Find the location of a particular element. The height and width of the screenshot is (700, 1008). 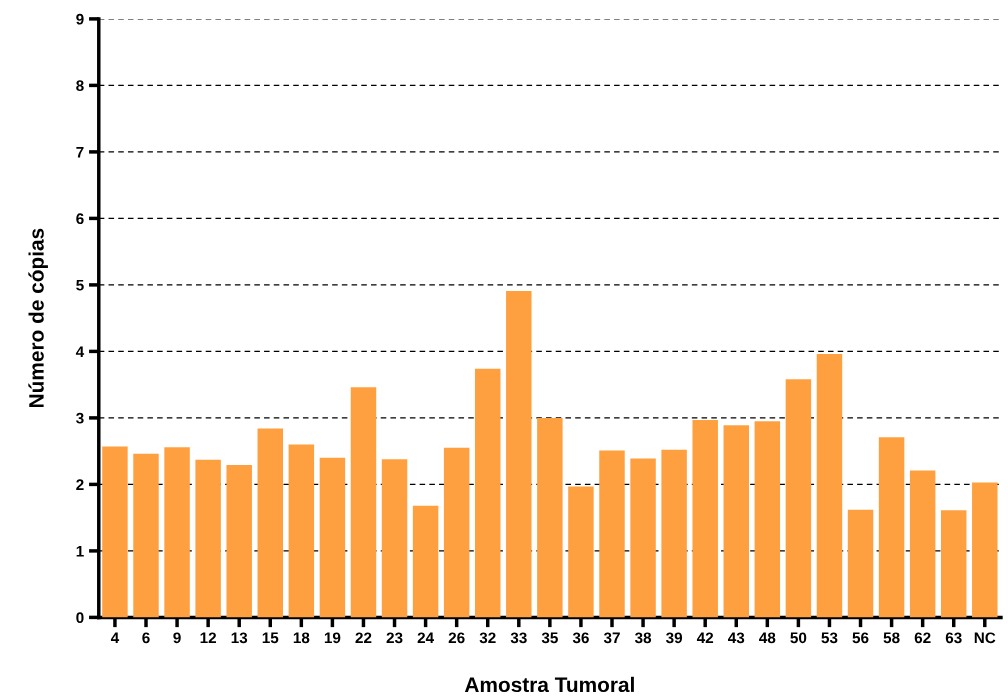

y-tick-label: 1 is located at coordinates (80, 551).